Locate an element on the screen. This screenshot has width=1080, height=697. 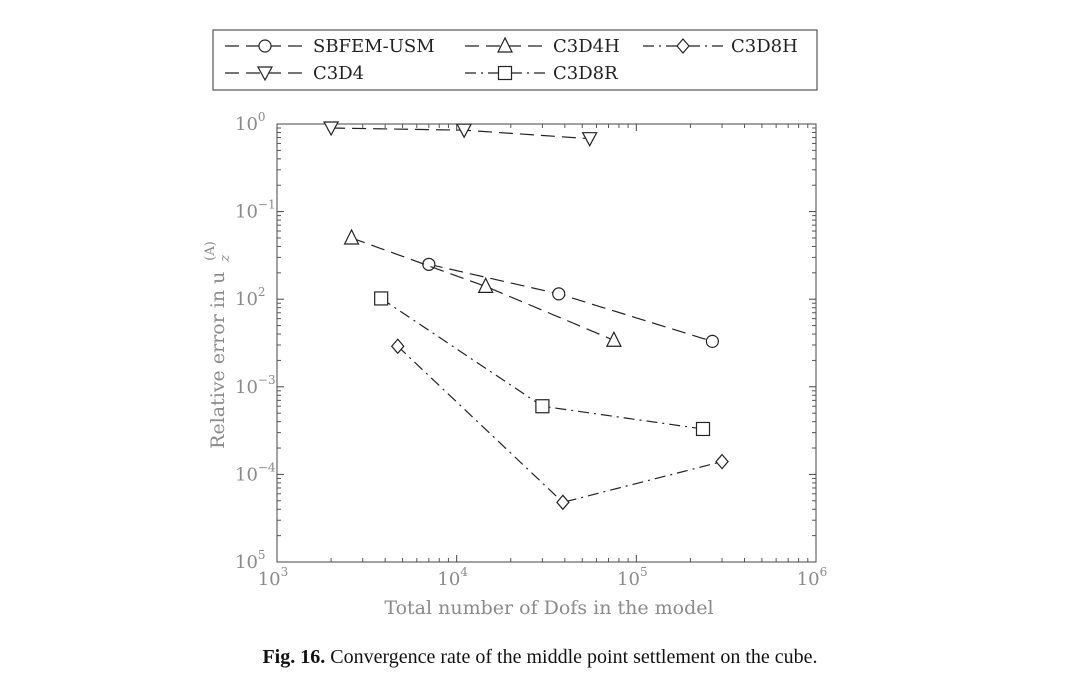
legend: SBFEM-USM C3D4H C3D8H C3D4 C3D8R is located at coordinates (515, 60).